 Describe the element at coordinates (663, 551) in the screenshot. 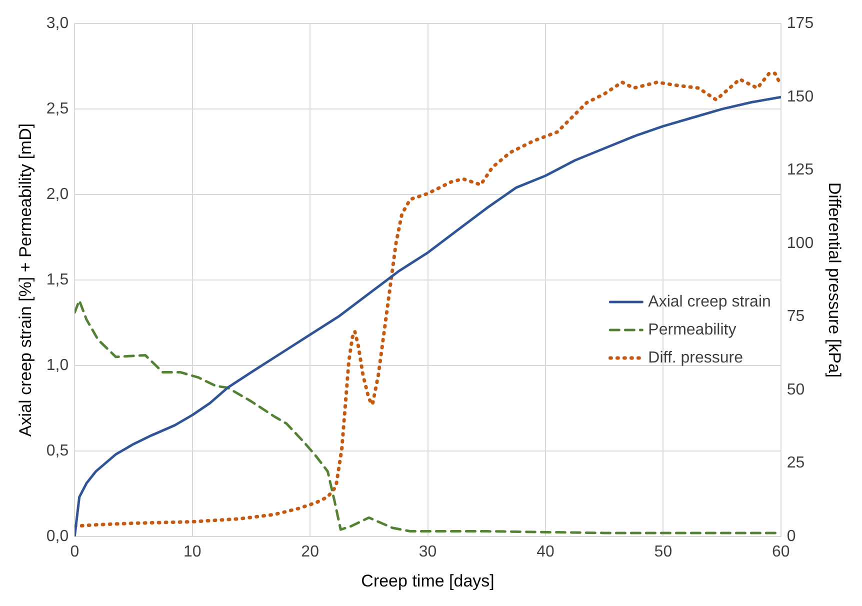

I see `x-tick-label: 50` at that location.